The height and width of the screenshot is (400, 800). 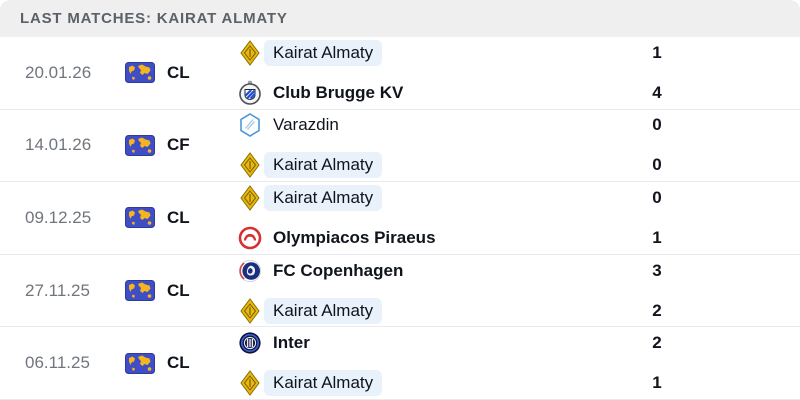 What do you see at coordinates (453, 310) in the screenshot?
I see `team-line: Kairat Almaty 2` at bounding box center [453, 310].